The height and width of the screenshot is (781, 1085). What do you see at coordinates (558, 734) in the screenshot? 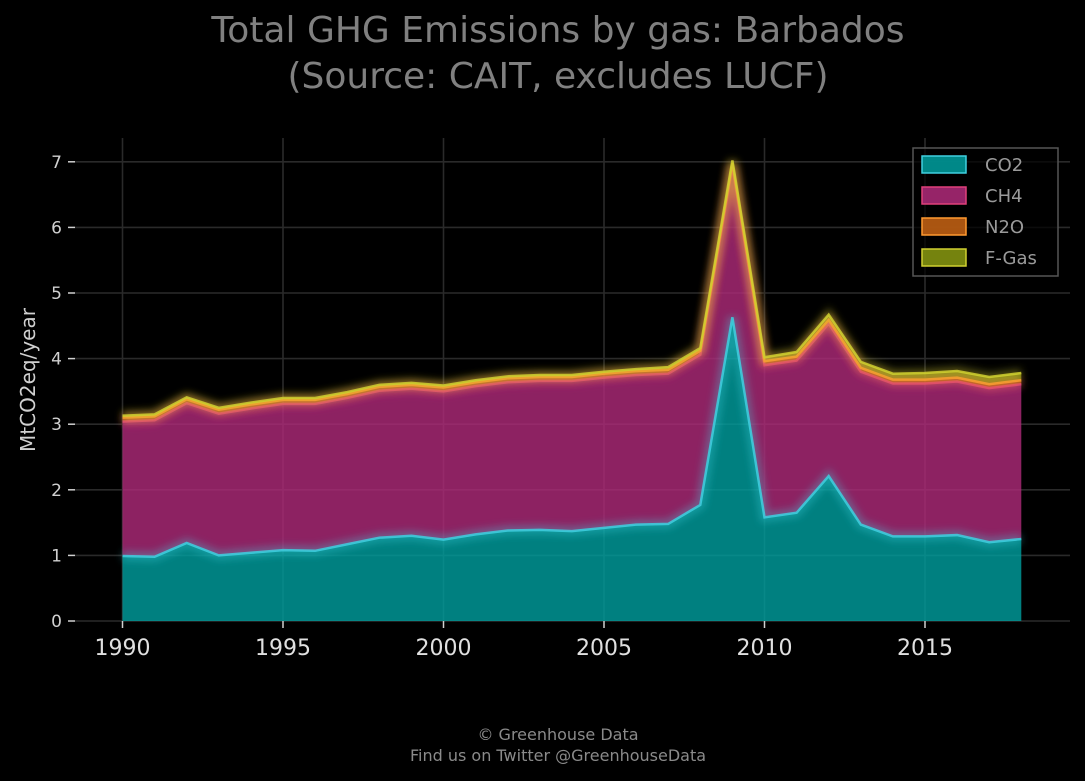
I see `footer-copyright: © Greenhouse Data` at bounding box center [558, 734].